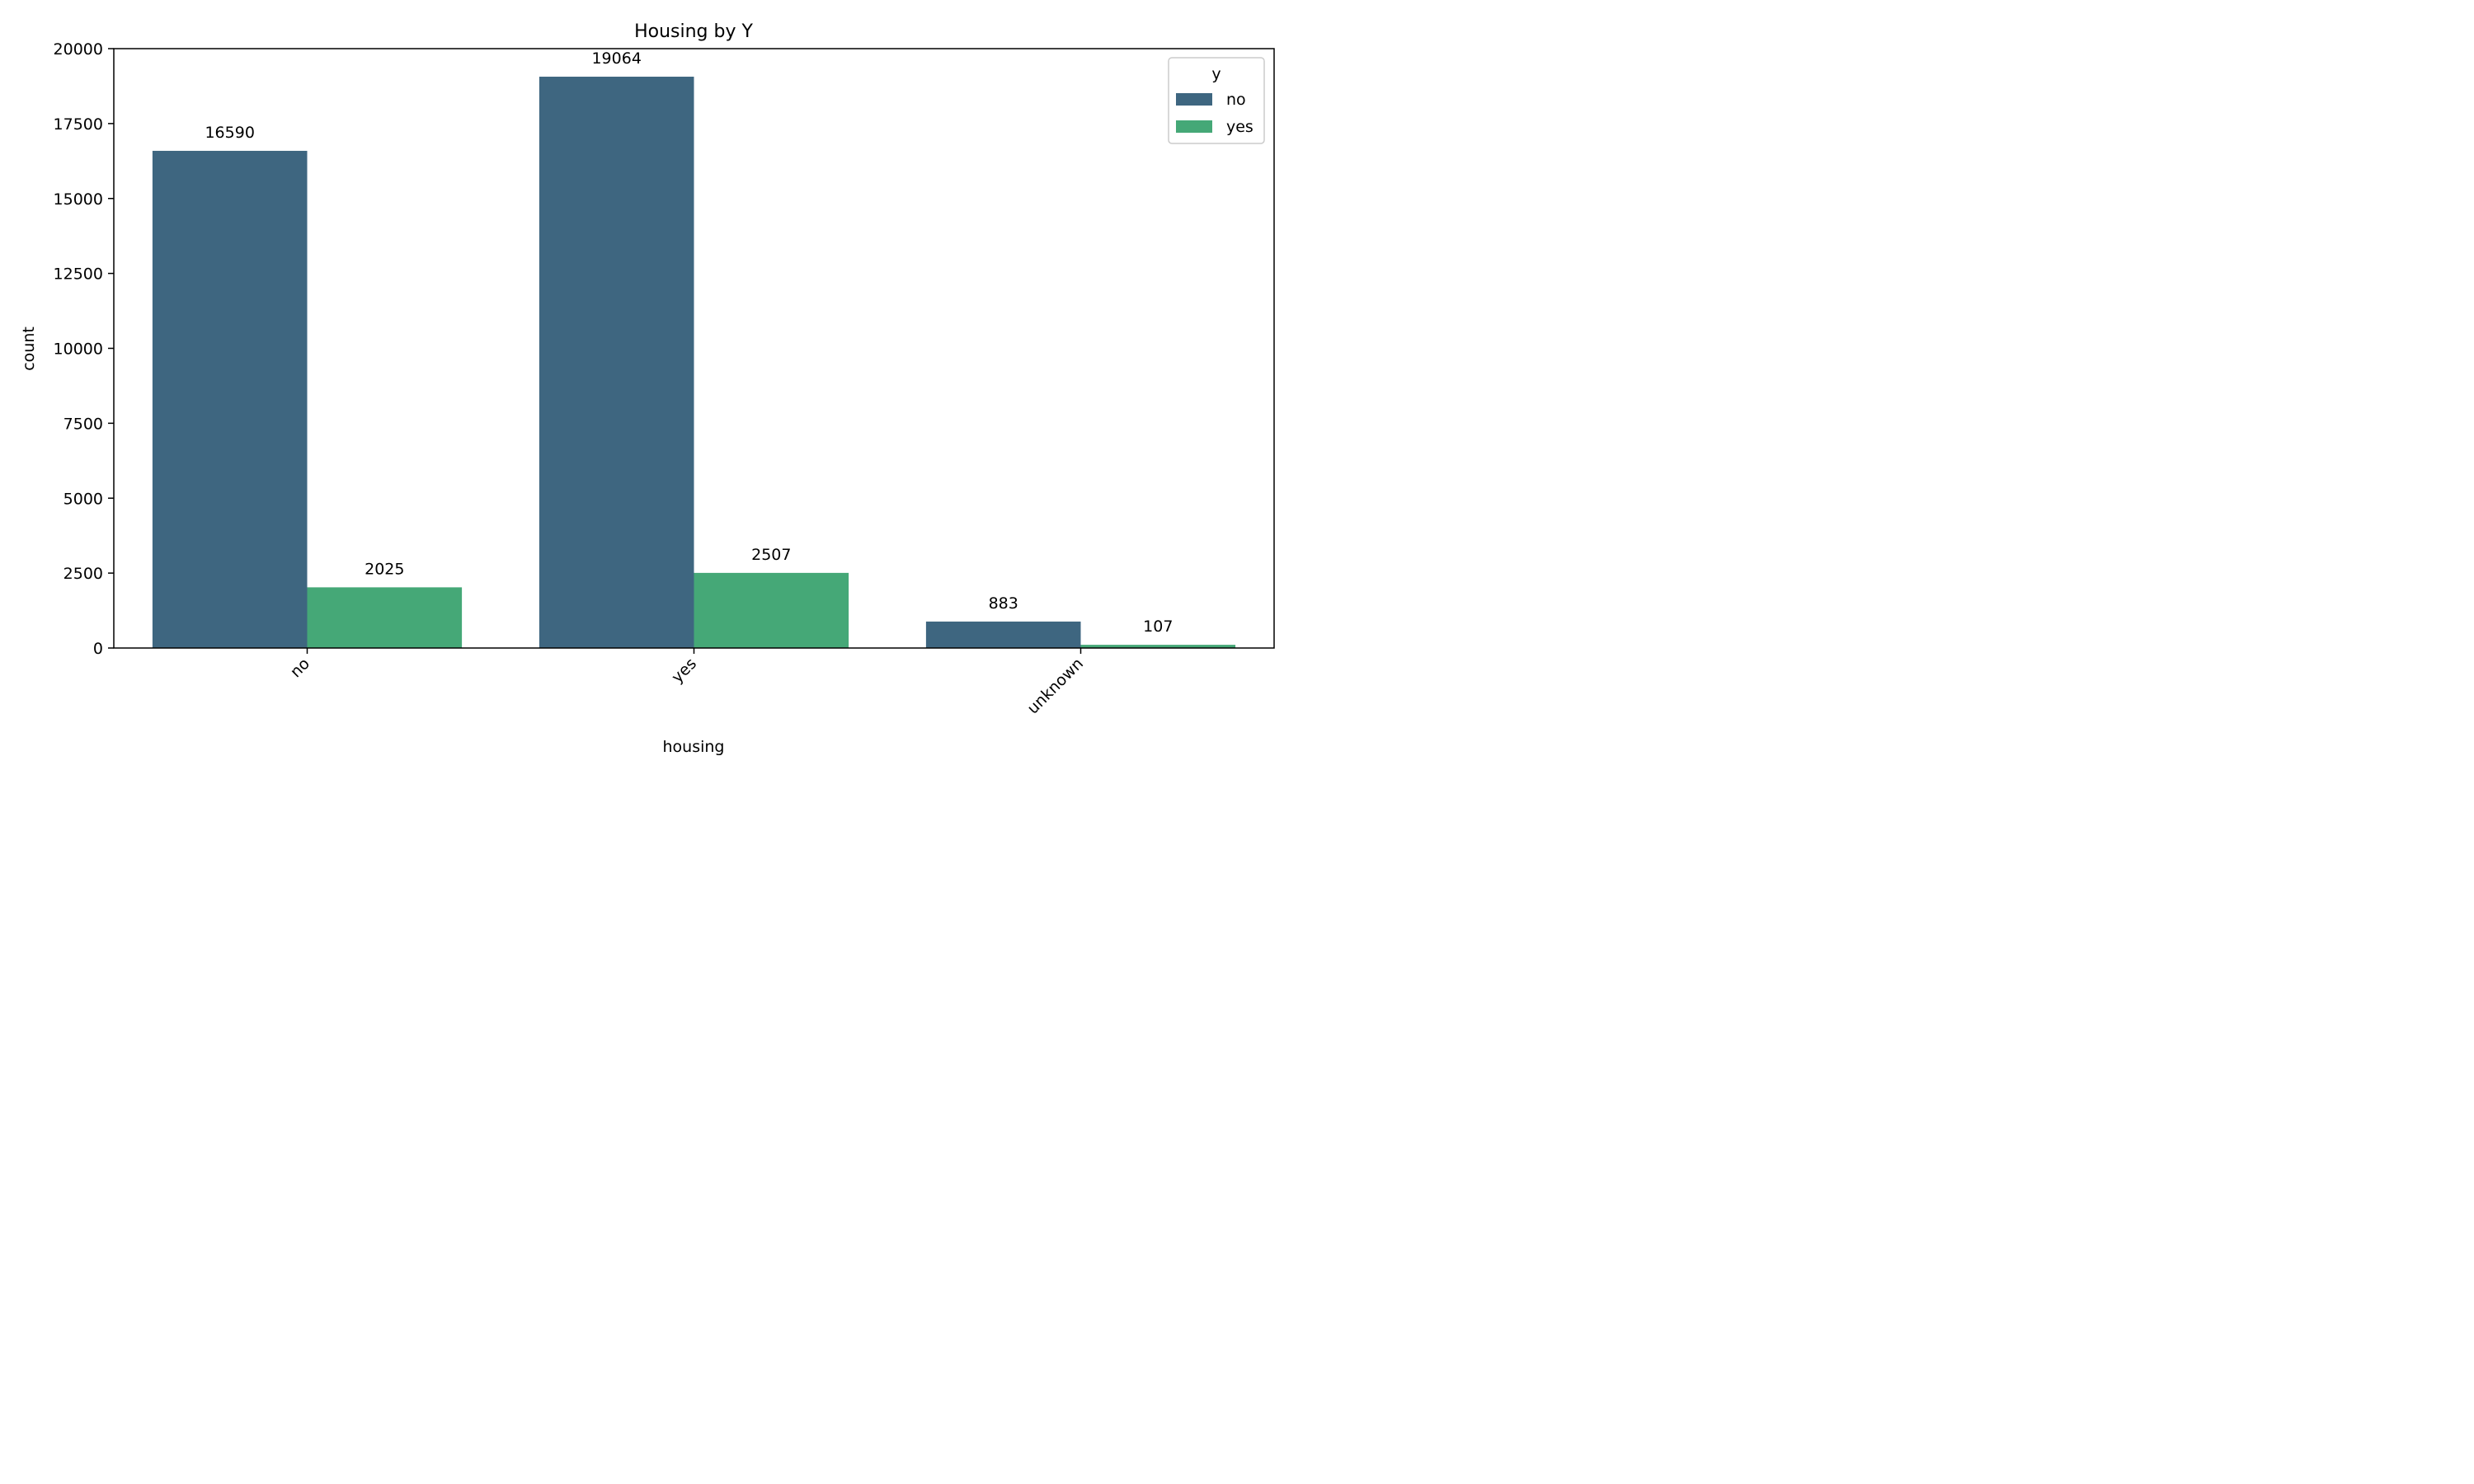 The height and width of the screenshot is (1484, 2474). What do you see at coordinates (771, 555) in the screenshot?
I see `data-label-yes-yes: 2507` at bounding box center [771, 555].